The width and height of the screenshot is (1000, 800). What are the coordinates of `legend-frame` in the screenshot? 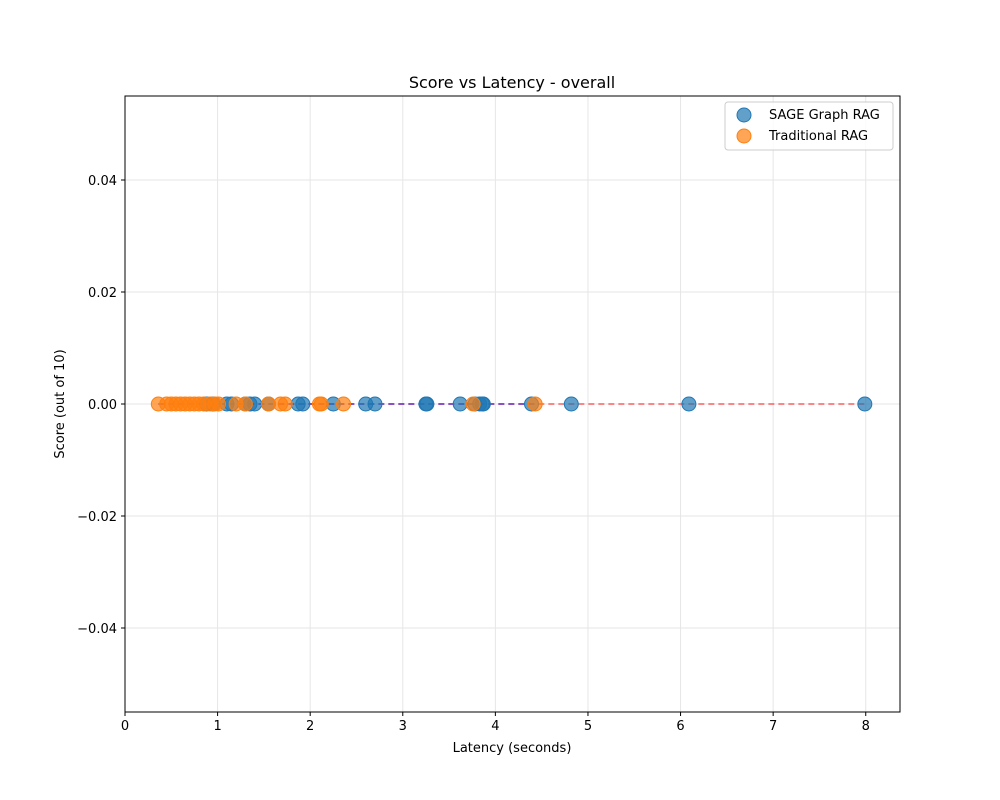 It's located at (809, 126).